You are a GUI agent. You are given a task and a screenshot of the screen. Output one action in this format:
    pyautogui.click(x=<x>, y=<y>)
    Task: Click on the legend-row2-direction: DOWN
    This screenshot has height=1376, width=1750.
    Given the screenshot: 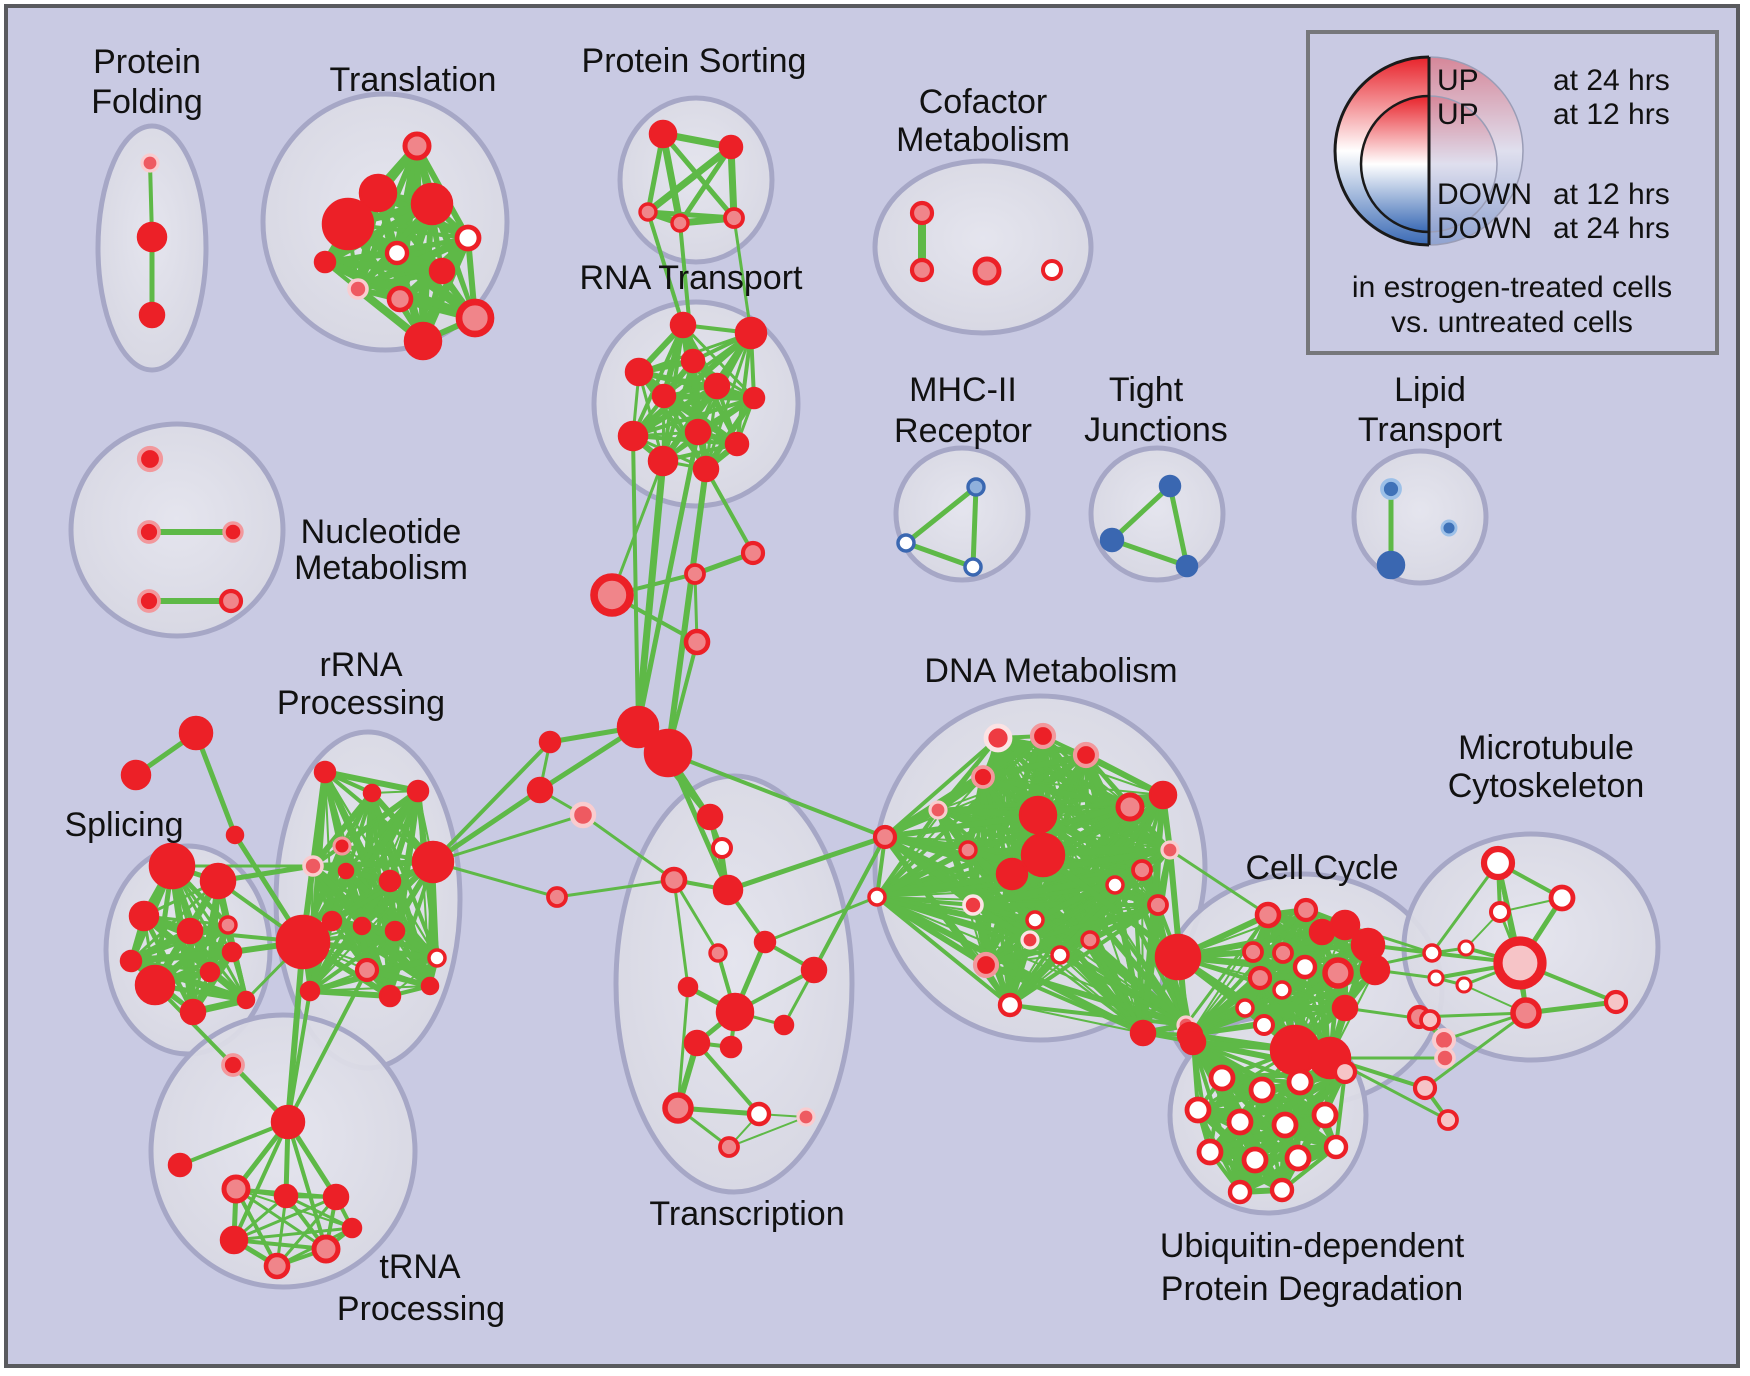 What is the action you would take?
    pyautogui.click(x=1484, y=194)
    